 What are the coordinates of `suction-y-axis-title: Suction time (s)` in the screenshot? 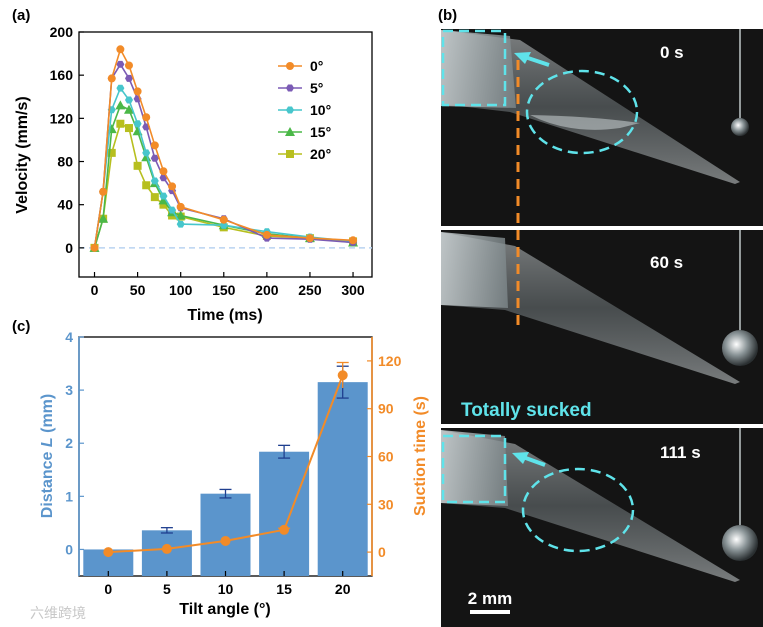 It's located at (420, 456).